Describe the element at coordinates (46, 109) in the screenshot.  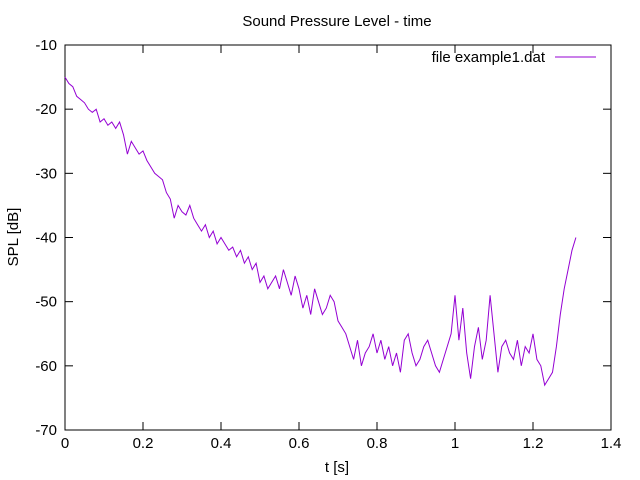
I see `y-tick-label: -20` at that location.